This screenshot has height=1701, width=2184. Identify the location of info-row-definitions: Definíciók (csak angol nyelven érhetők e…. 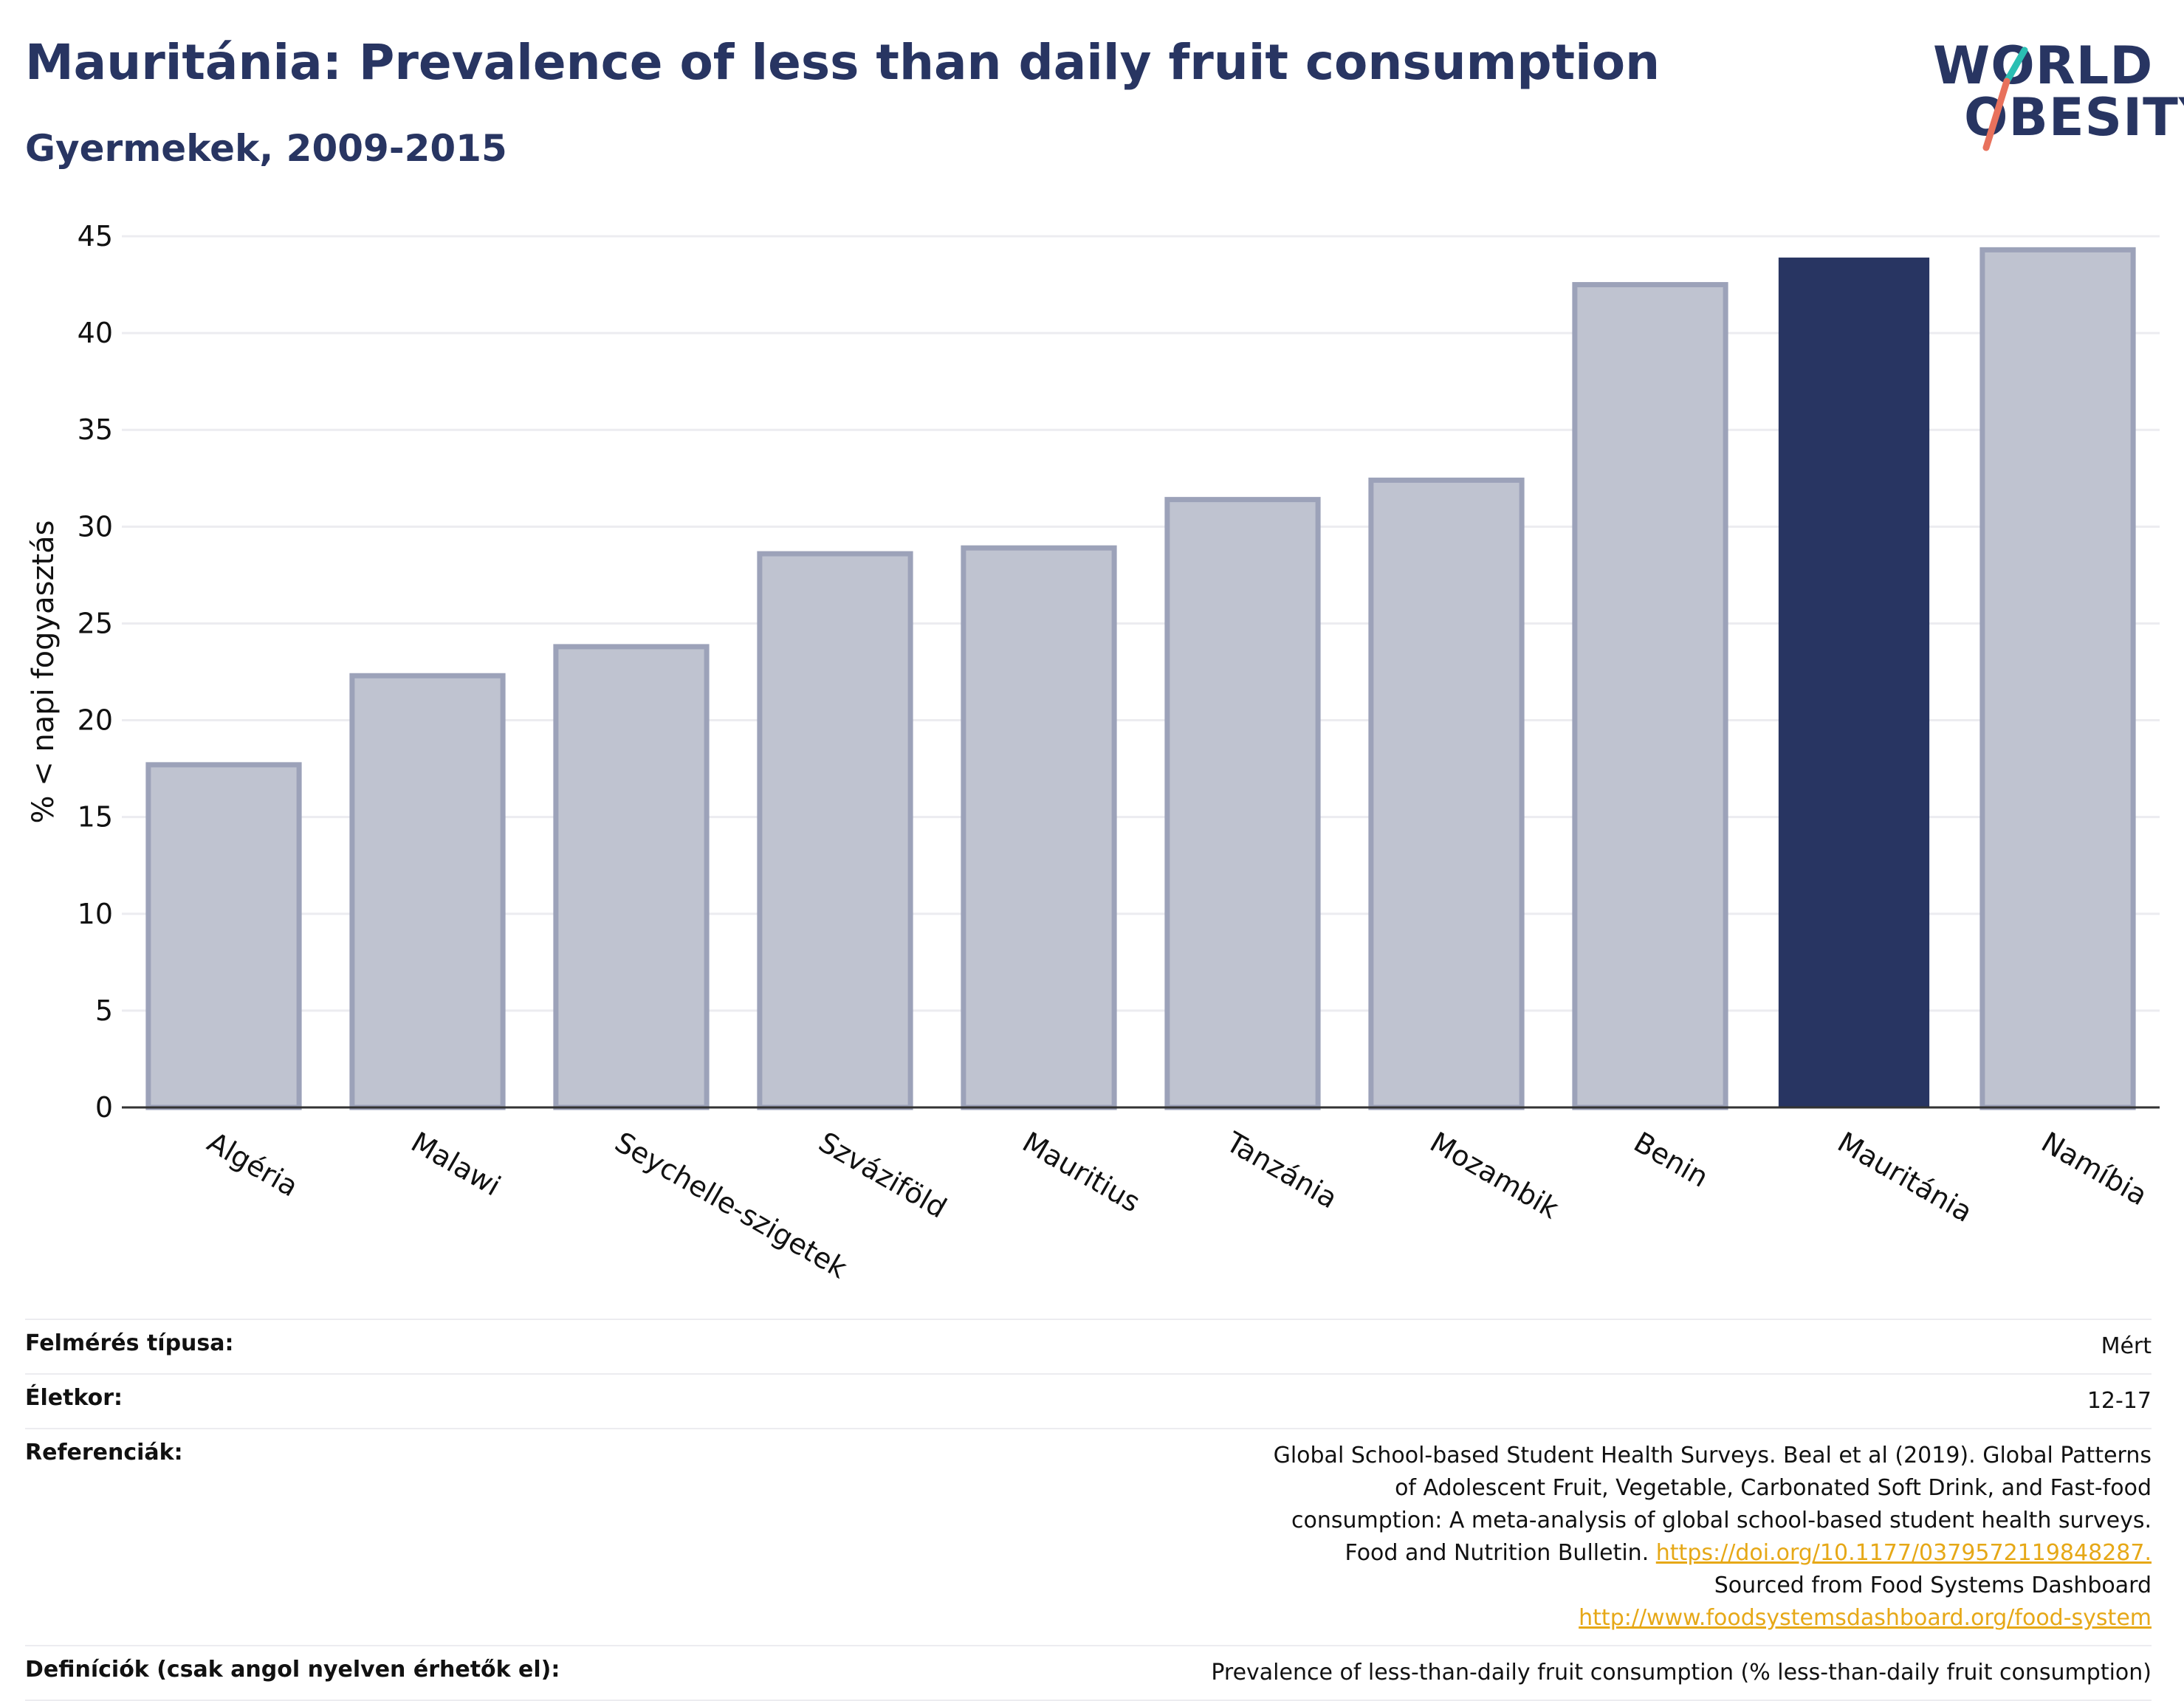
(1089, 1673).